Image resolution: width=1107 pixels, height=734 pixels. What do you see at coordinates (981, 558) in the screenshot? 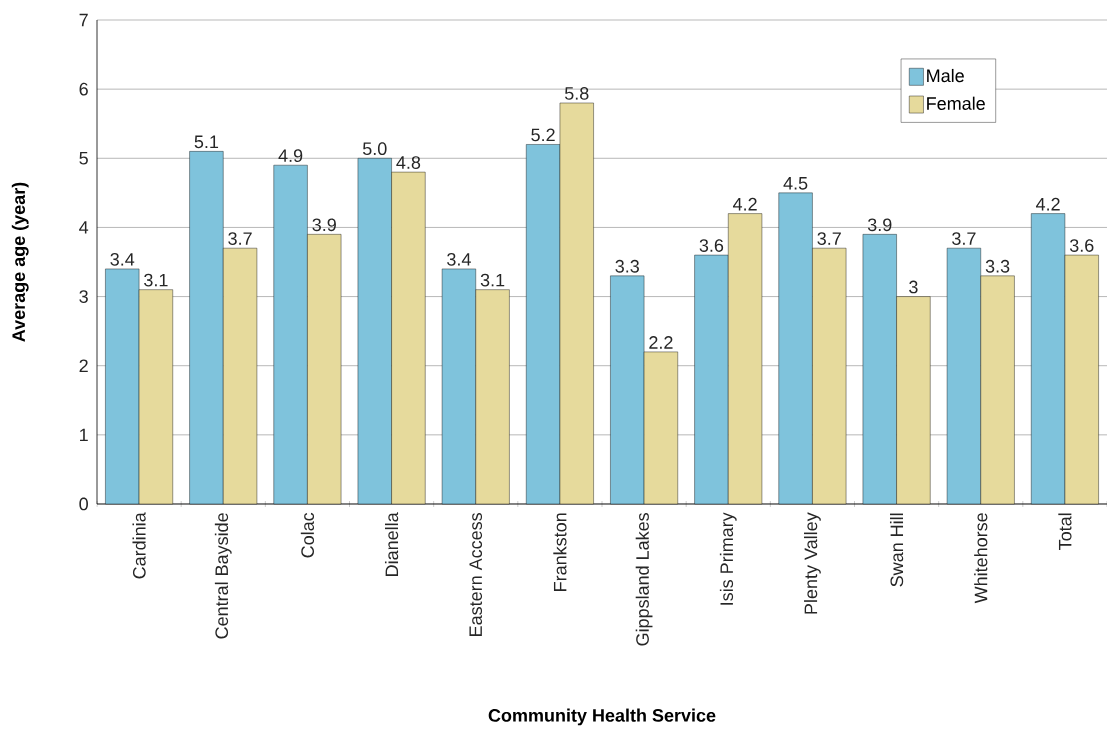
I see `x-tick-label: Whitehorse` at bounding box center [981, 558].